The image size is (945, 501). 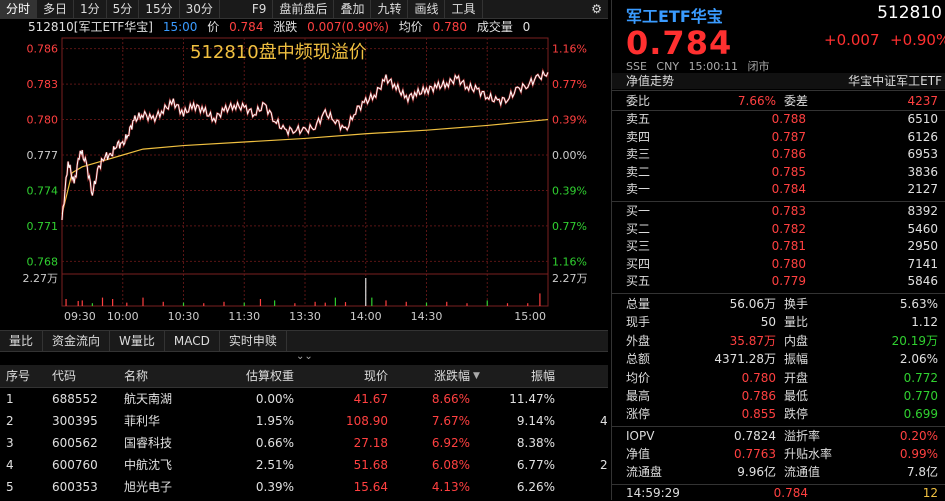 What do you see at coordinates (64, 376) in the screenshot?
I see `col-code: 代码` at bounding box center [64, 376].